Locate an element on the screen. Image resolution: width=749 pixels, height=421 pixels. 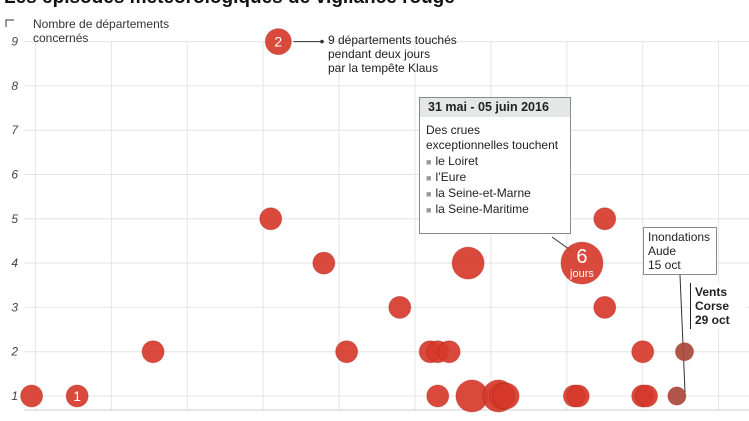
annotation-corse-box: Vents Corse 29 oct is located at coordinates (718, 306).